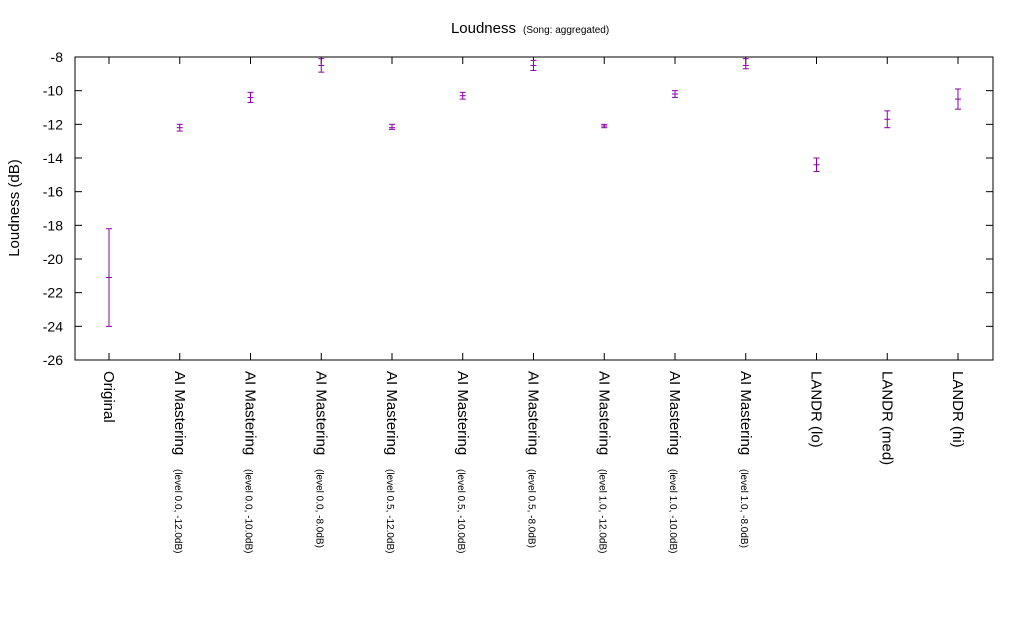 The width and height of the screenshot is (1024, 640). What do you see at coordinates (483, 28) in the screenshot?
I see `chart-title: Loudness` at bounding box center [483, 28].